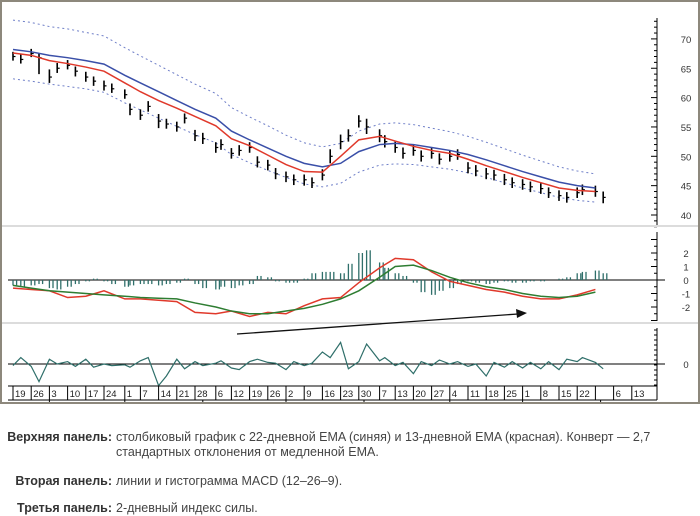 The width and height of the screenshot is (700, 516). I want to click on price-tick-label: 45, so click(686, 187).